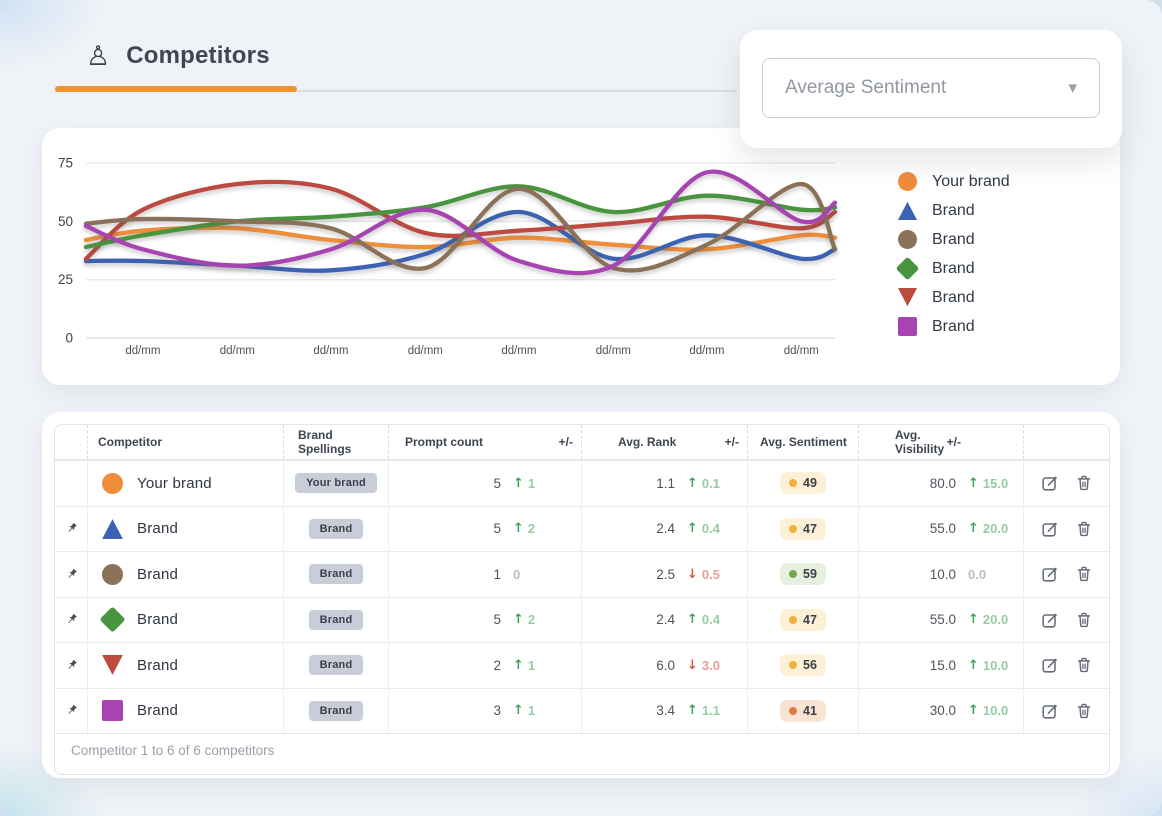  Describe the element at coordinates (810, 574) in the screenshot. I see `sentiment-value: 59` at that location.